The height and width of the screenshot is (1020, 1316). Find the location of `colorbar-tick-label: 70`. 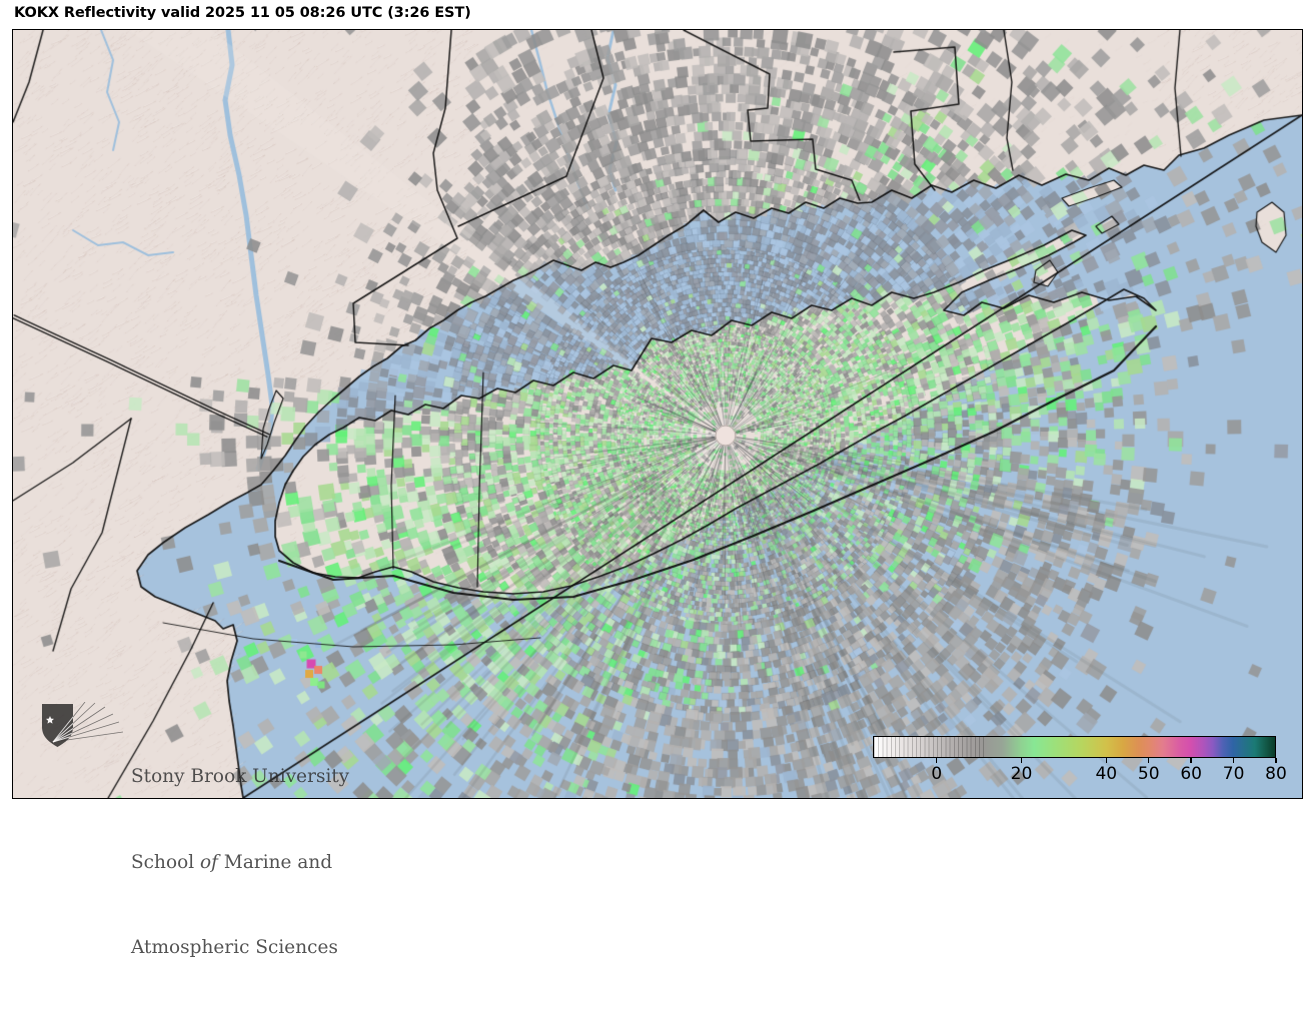

colorbar-tick-label: 70 is located at coordinates (1233, 774).